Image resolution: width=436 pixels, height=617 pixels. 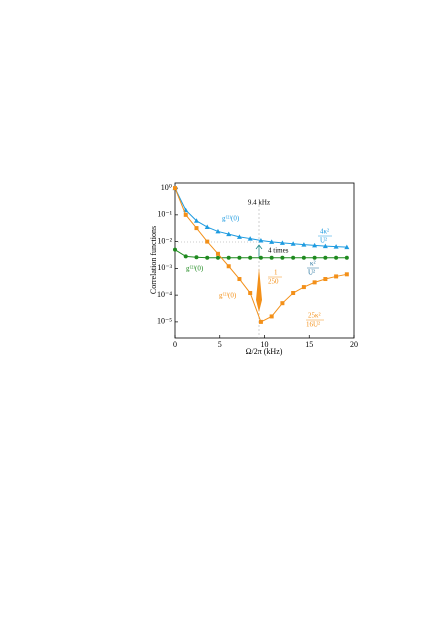 What do you see at coordinates (220, 344) in the screenshot?
I see `x-tick-label: 5` at bounding box center [220, 344].